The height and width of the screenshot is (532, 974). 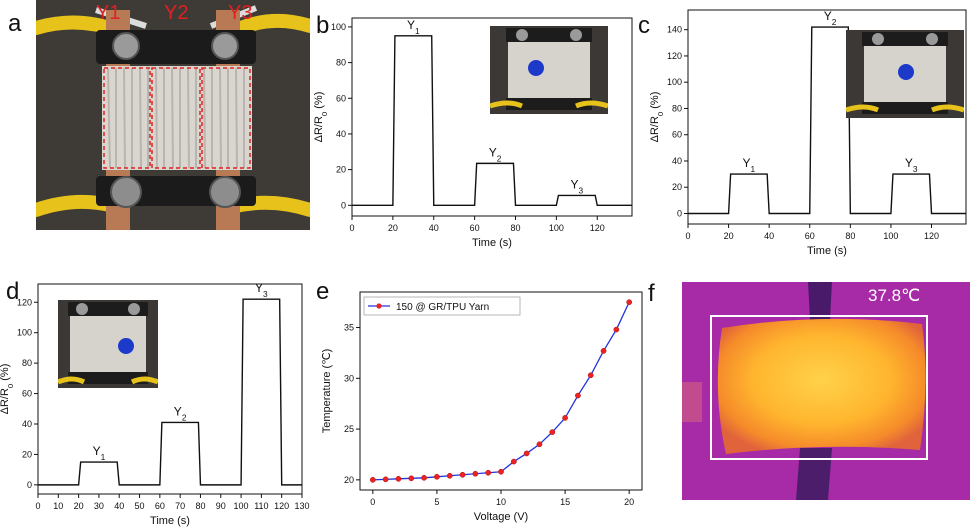 What do you see at coordinates (108, 344) in the screenshot?
I see `inset-photo-d` at bounding box center [108, 344].